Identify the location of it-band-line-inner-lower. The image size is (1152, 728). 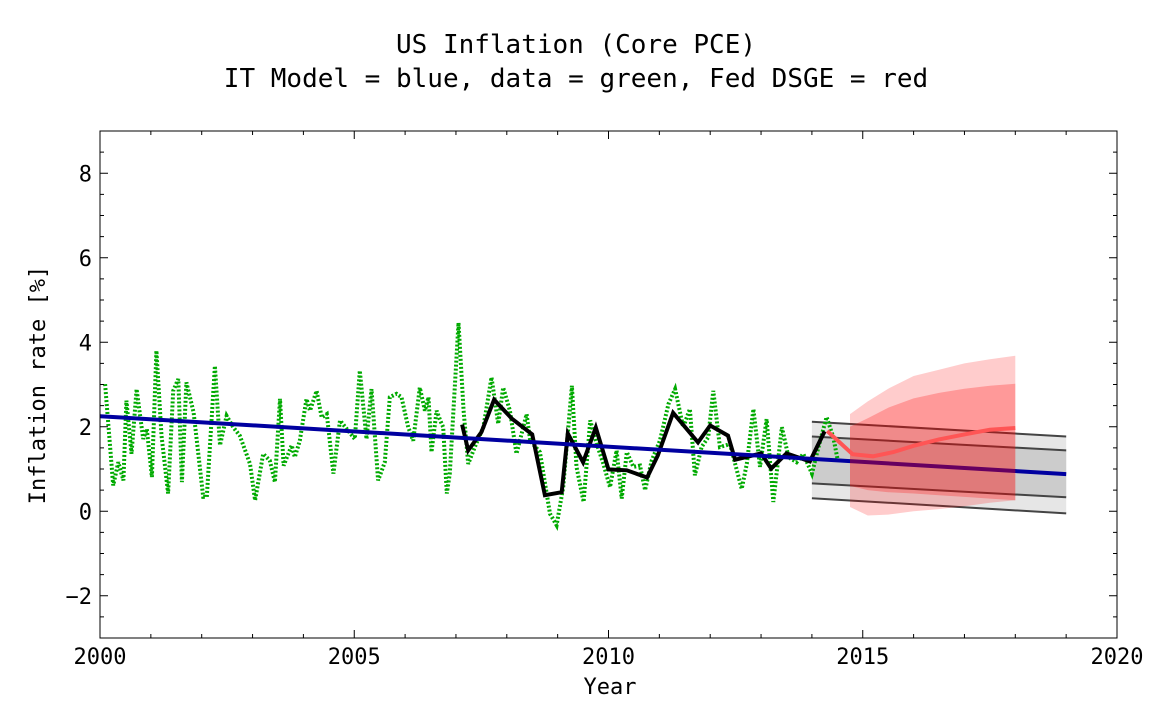
(939, 490).